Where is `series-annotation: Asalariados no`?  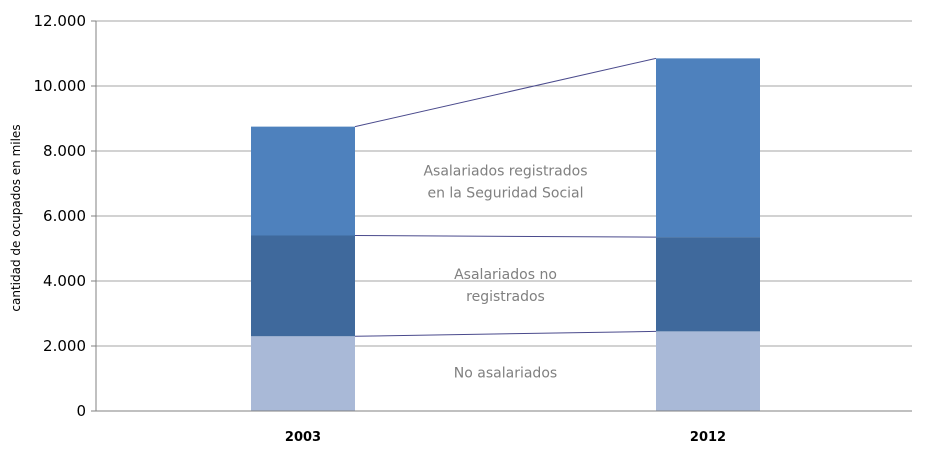 series-annotation: Asalariados no is located at coordinates (505, 275).